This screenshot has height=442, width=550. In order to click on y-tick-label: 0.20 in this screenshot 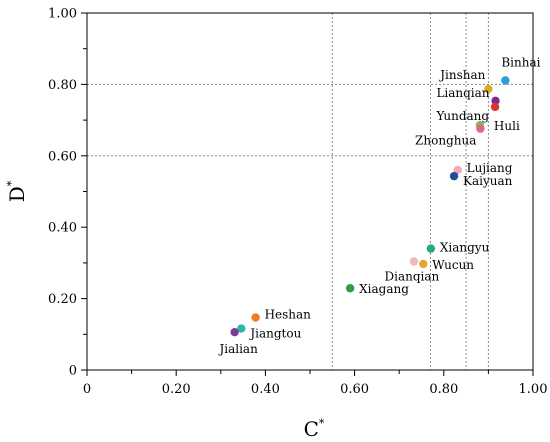, I will do `click(62, 299)`.